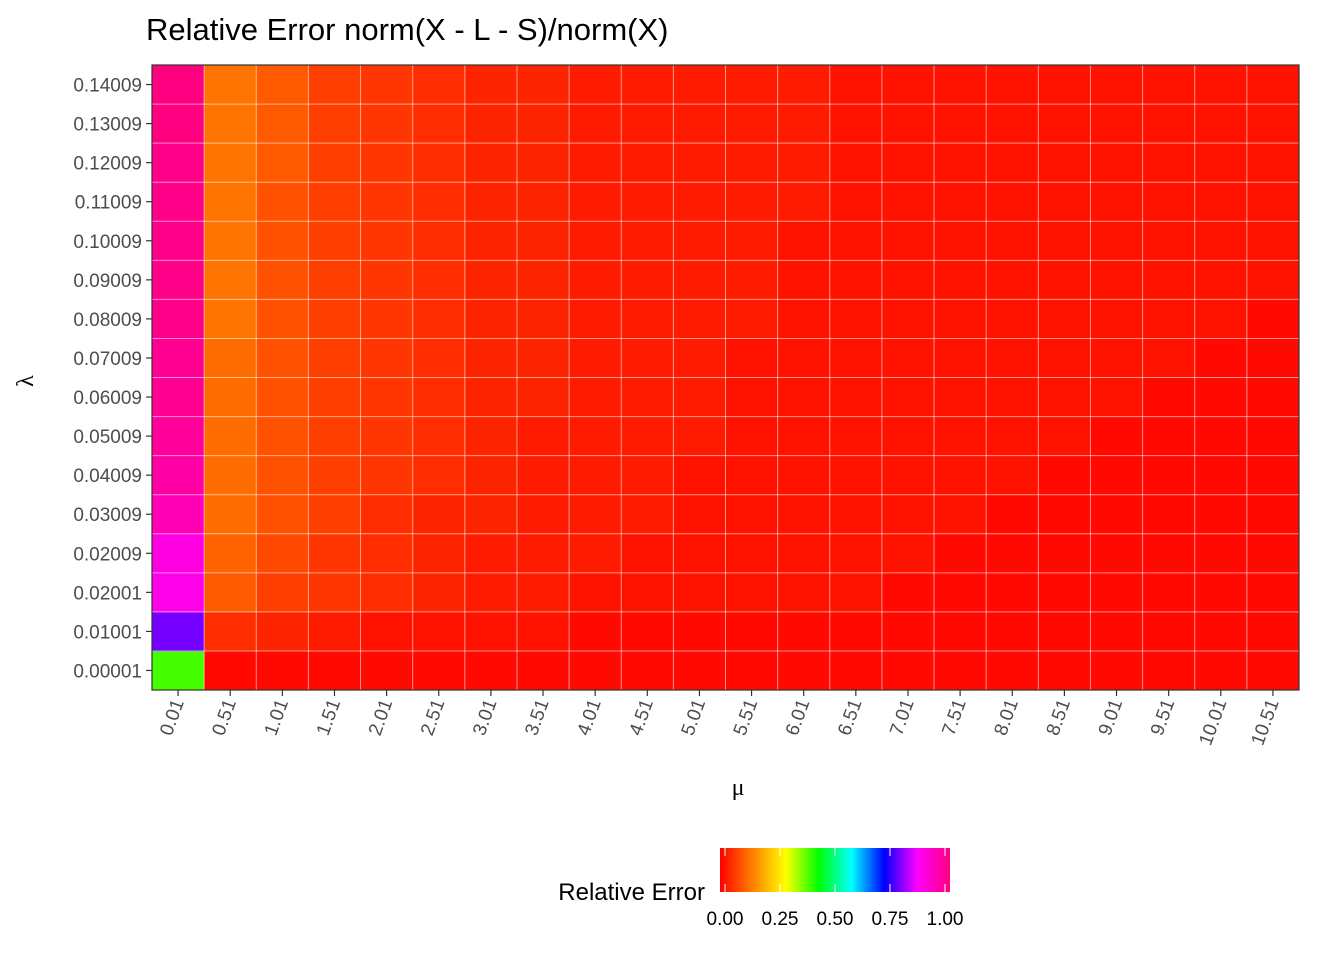 This screenshot has height=960, width=1344. Describe the element at coordinates (1007, 718) in the screenshot. I see `x-tick-label: 8.01` at that location.